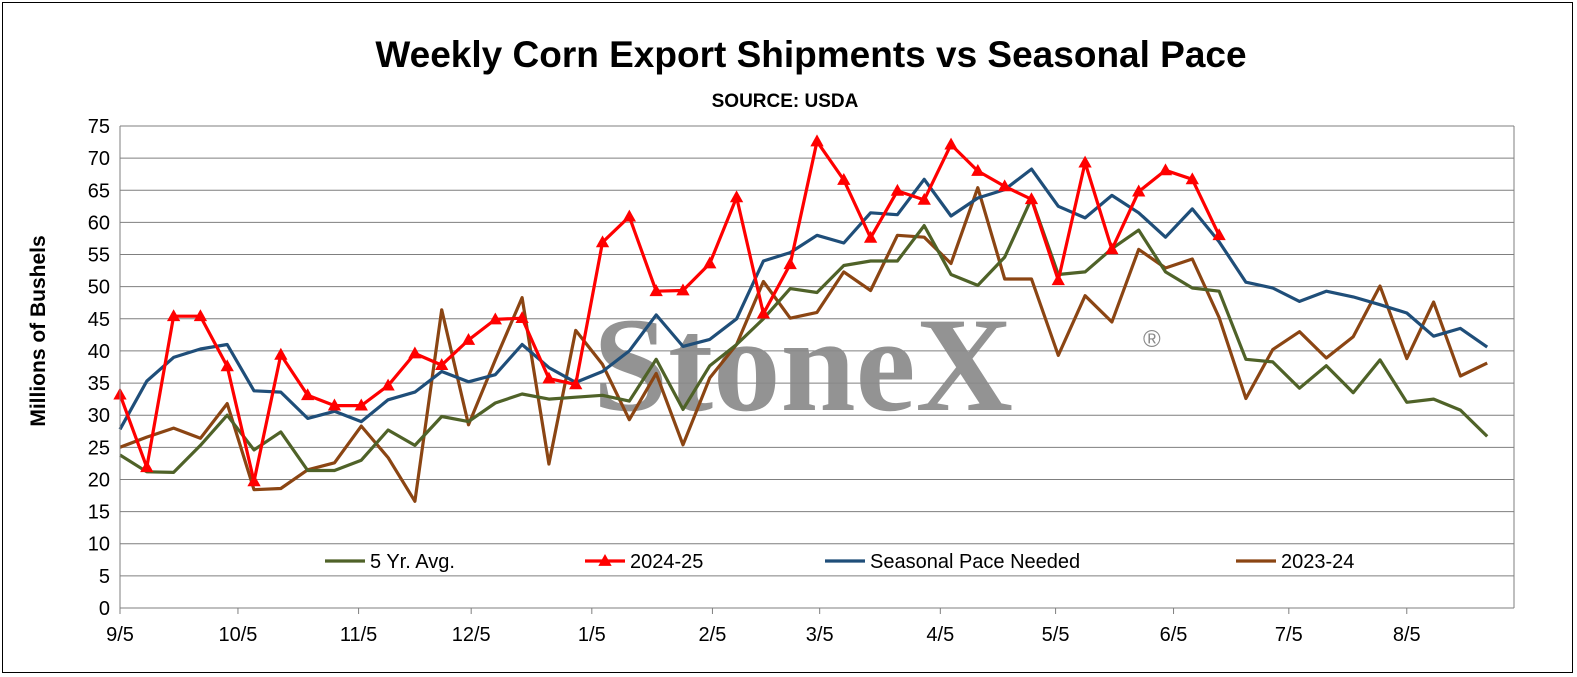 The width and height of the screenshot is (1577, 677). Describe the element at coordinates (38, 330) in the screenshot. I see `y-axis-label: Millions of Bushels` at that location.